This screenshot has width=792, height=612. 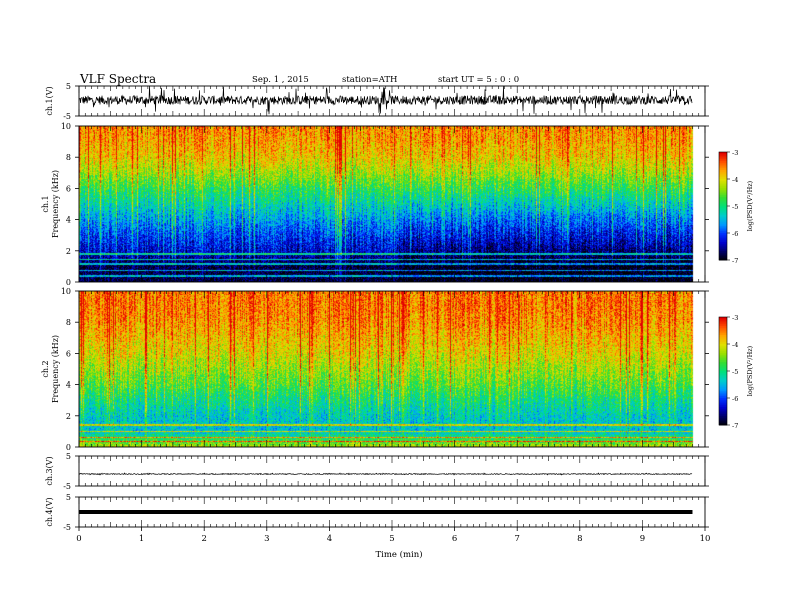 I want to click on x-axis-tick-label: 1, so click(x=141, y=539).